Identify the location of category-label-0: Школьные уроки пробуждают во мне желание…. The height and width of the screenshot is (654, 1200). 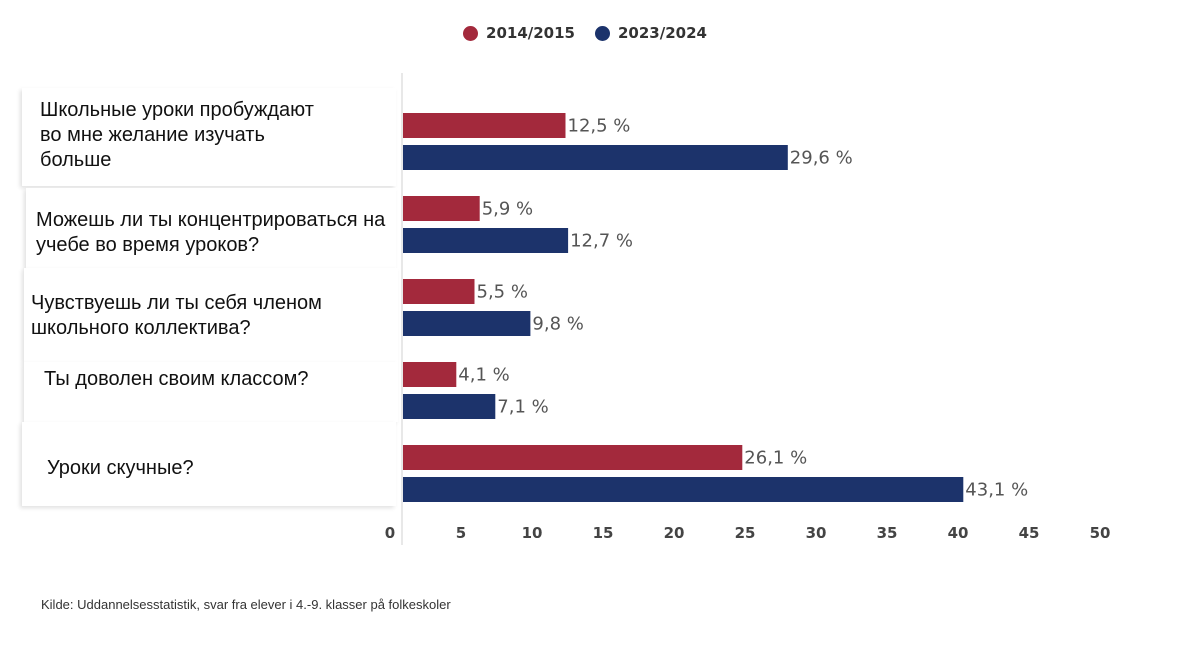
(209, 137).